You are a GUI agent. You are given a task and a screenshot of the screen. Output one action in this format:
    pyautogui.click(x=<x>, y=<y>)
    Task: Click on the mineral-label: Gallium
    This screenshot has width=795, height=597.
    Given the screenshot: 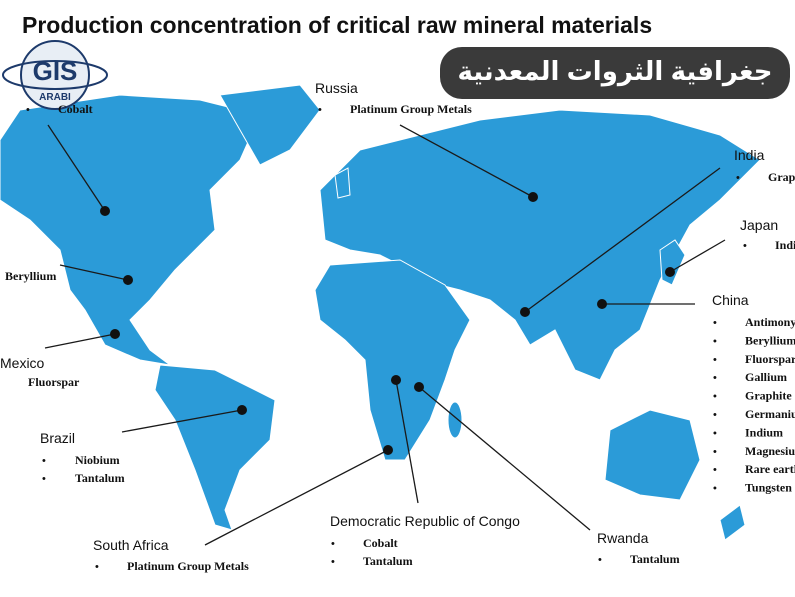 What is the action you would take?
    pyautogui.click(x=766, y=377)
    